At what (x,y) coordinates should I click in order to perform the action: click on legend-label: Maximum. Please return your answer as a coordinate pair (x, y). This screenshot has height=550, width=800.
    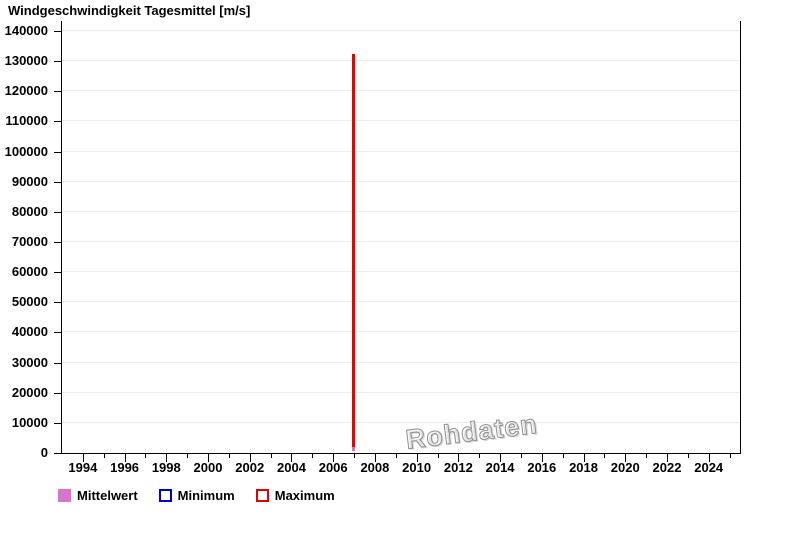
    Looking at the image, I should click on (304, 495).